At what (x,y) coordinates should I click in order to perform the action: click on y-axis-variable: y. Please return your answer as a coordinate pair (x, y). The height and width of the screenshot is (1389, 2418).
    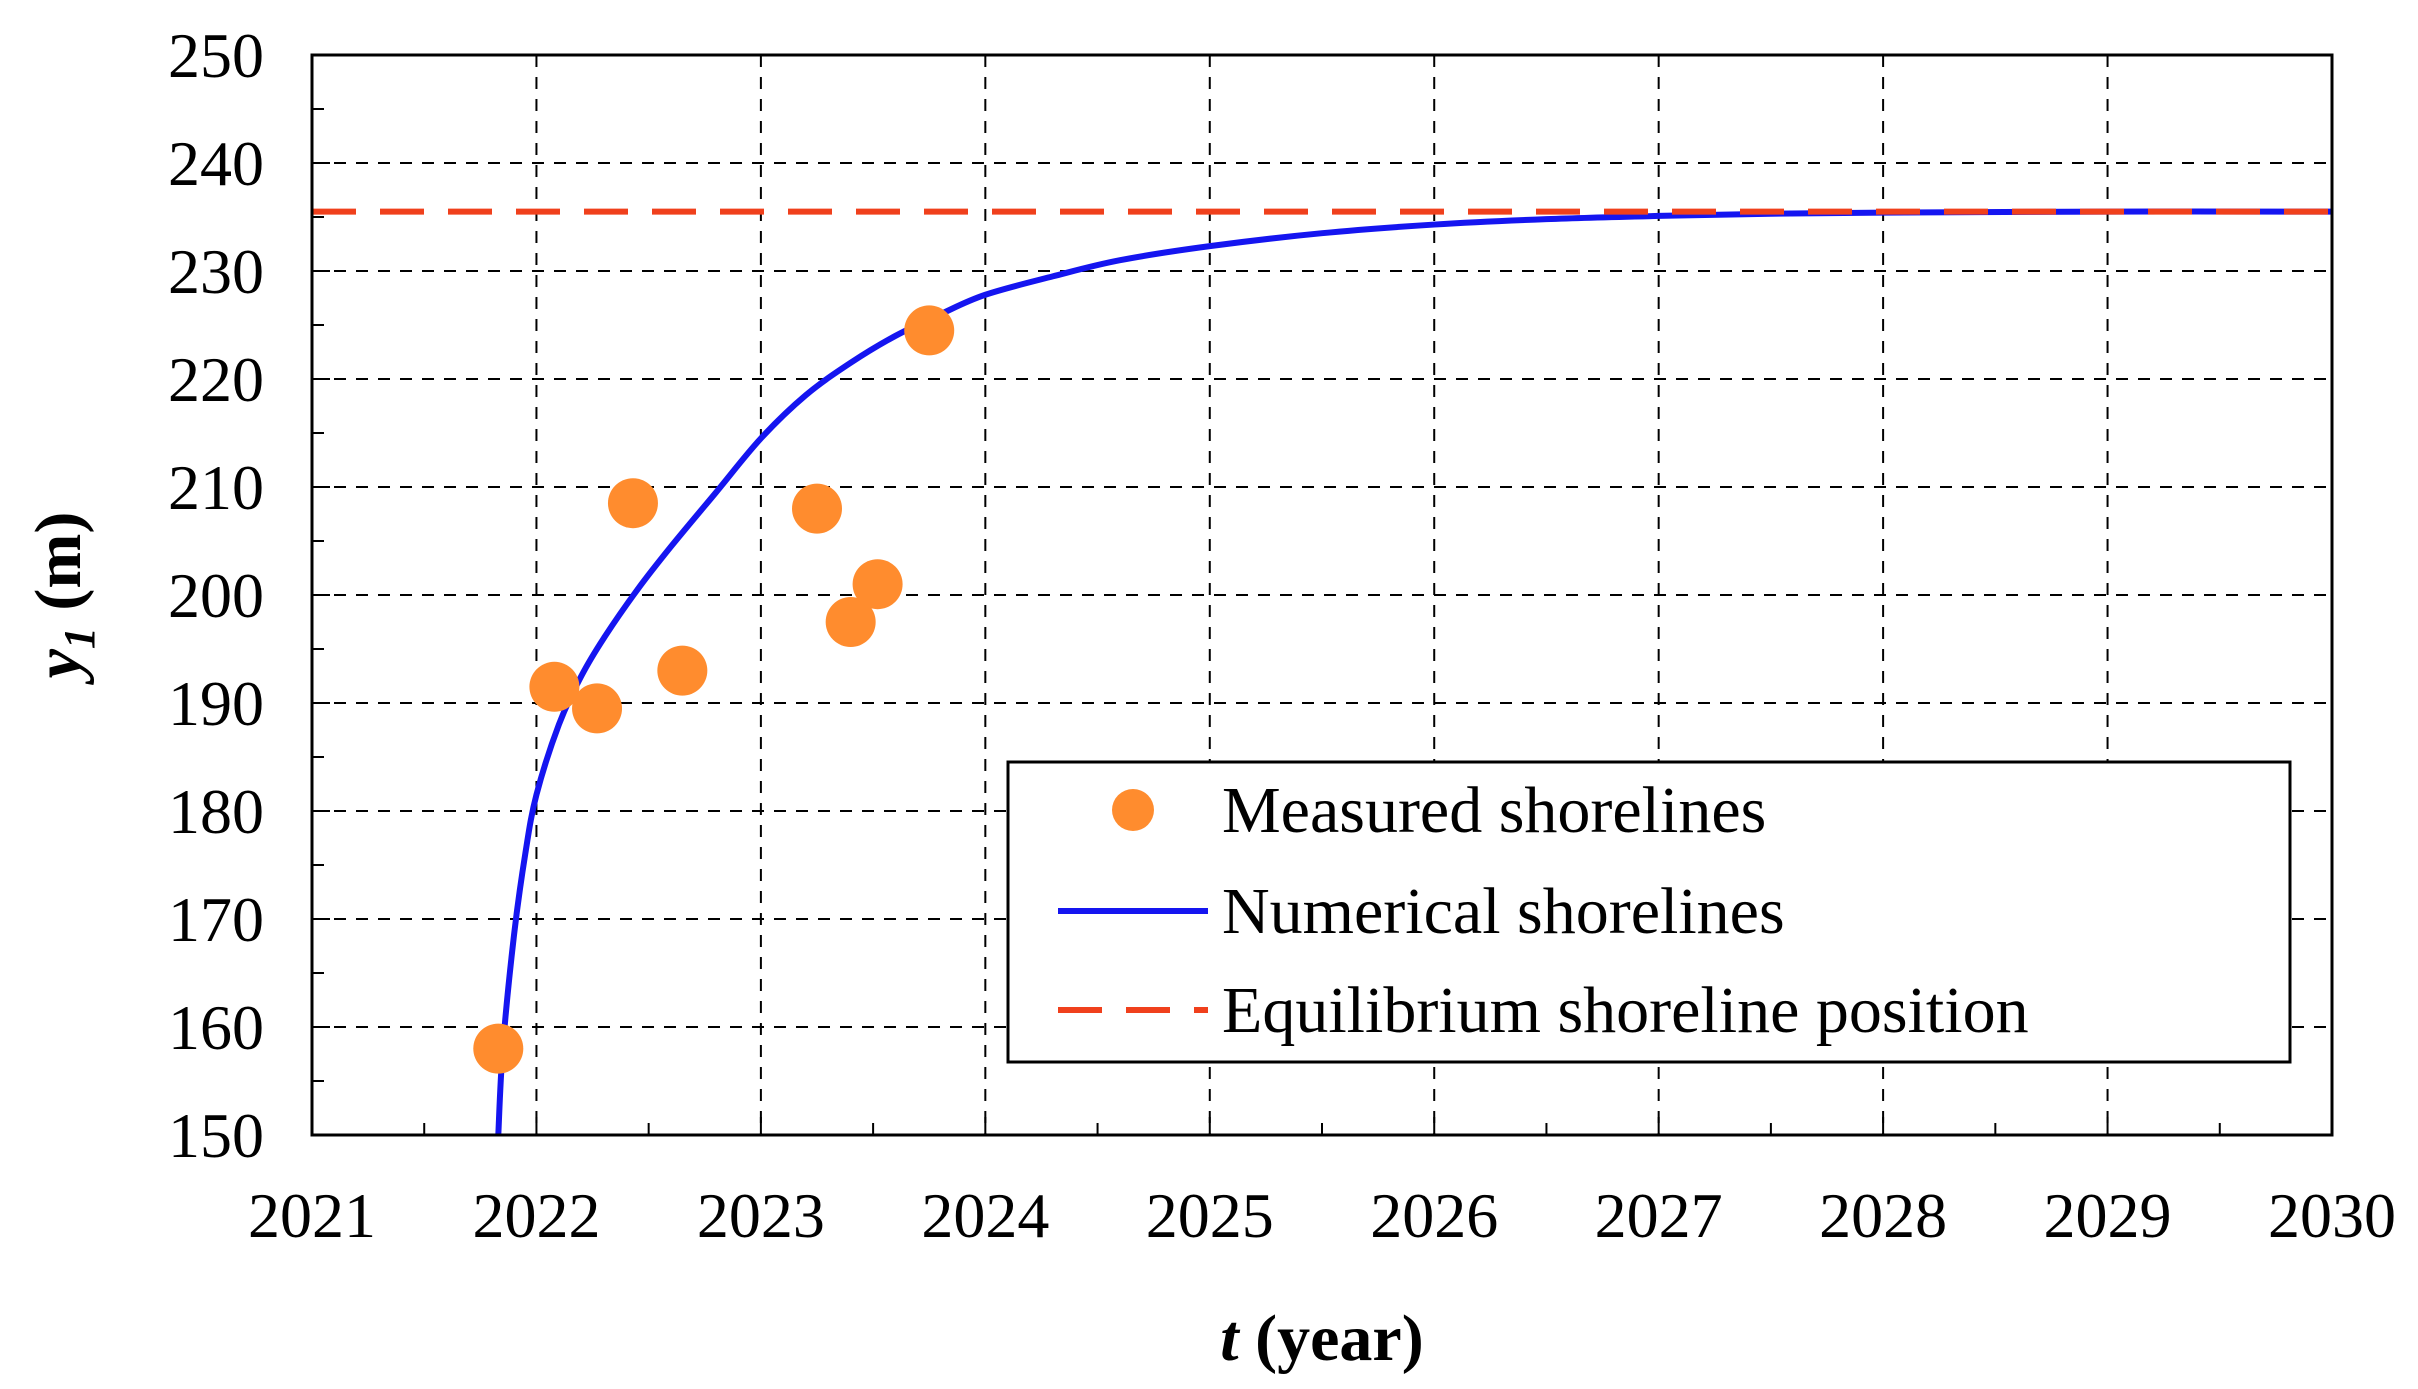
    Looking at the image, I should click on (58, 666).